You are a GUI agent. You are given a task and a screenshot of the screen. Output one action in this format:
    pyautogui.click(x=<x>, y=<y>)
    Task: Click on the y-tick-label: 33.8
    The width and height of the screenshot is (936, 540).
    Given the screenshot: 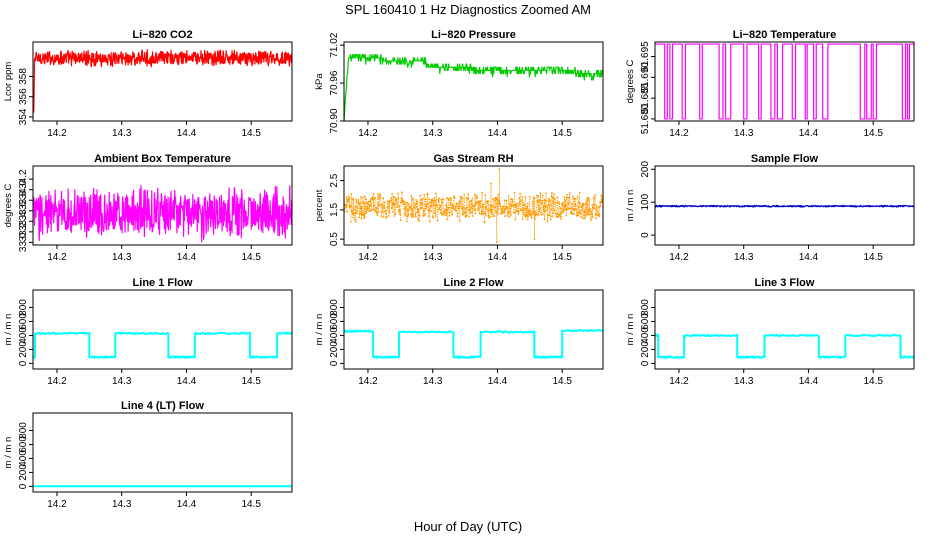 What is the action you would take?
    pyautogui.click(x=23, y=200)
    